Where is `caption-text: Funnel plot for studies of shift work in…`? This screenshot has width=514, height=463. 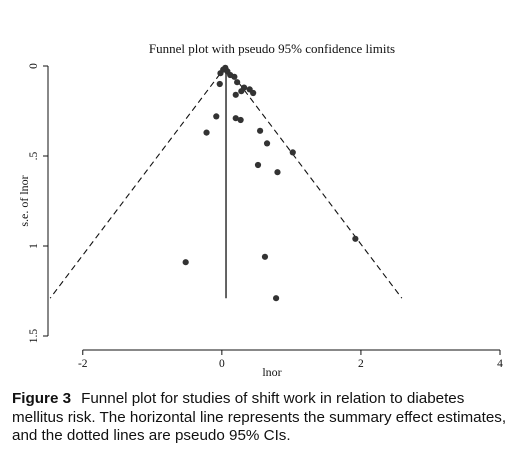 caption-text: Funnel plot for studies of shift work in… is located at coordinates (259, 417).